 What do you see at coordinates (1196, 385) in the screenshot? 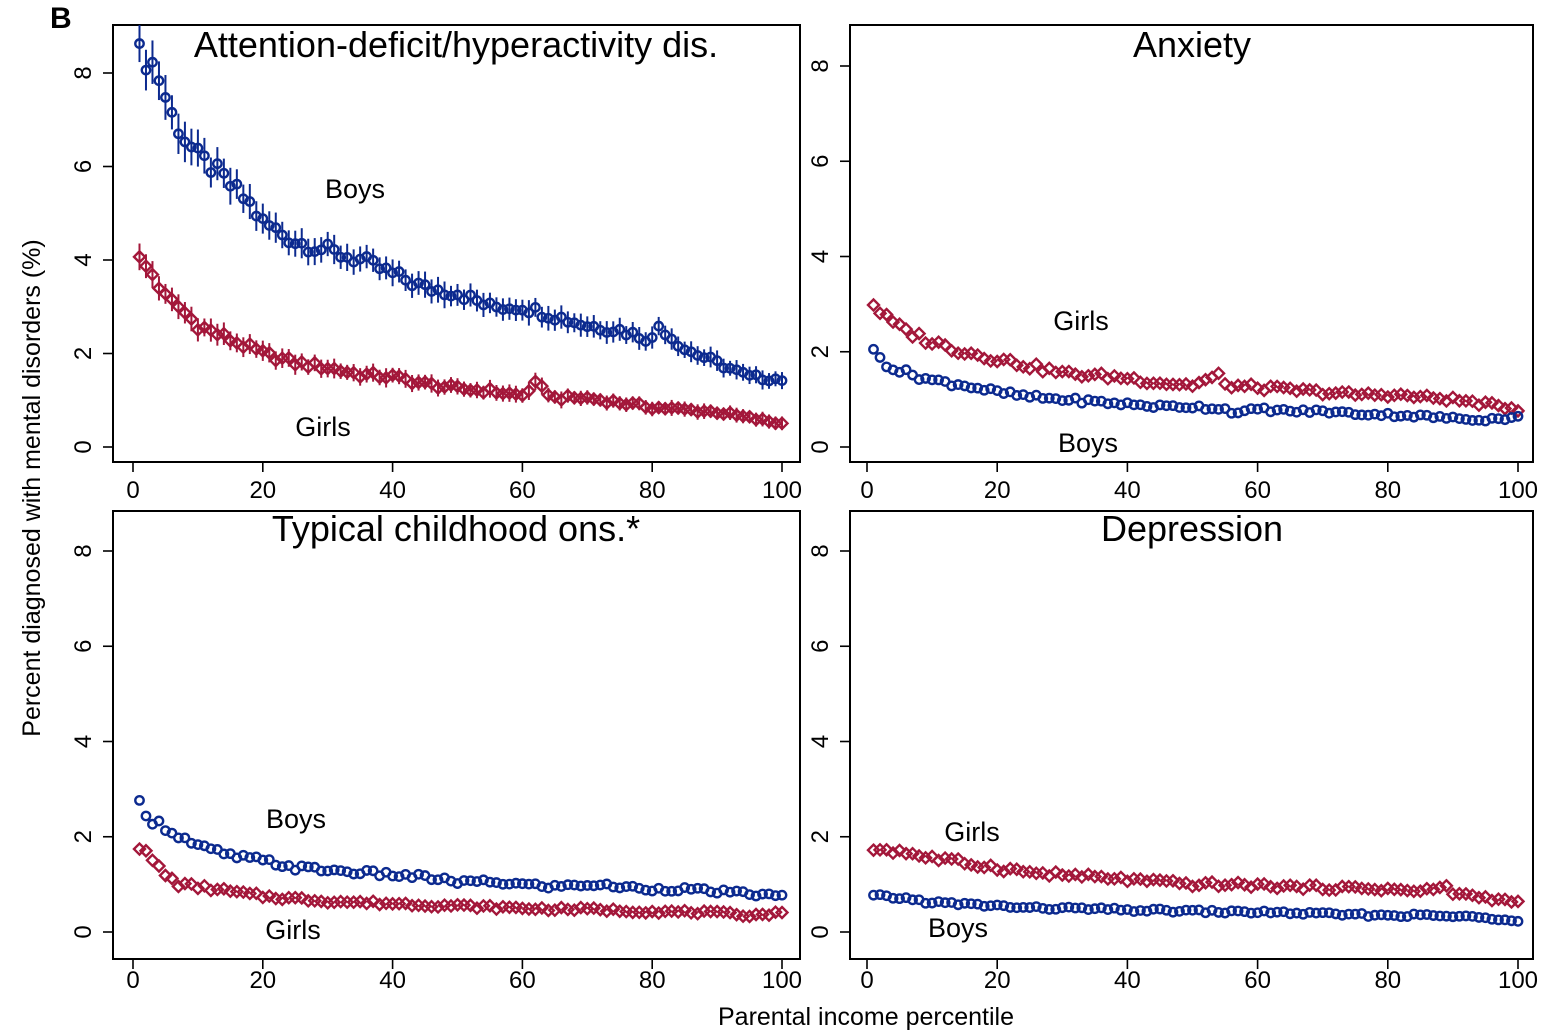
I see `series-boys` at bounding box center [1196, 385].